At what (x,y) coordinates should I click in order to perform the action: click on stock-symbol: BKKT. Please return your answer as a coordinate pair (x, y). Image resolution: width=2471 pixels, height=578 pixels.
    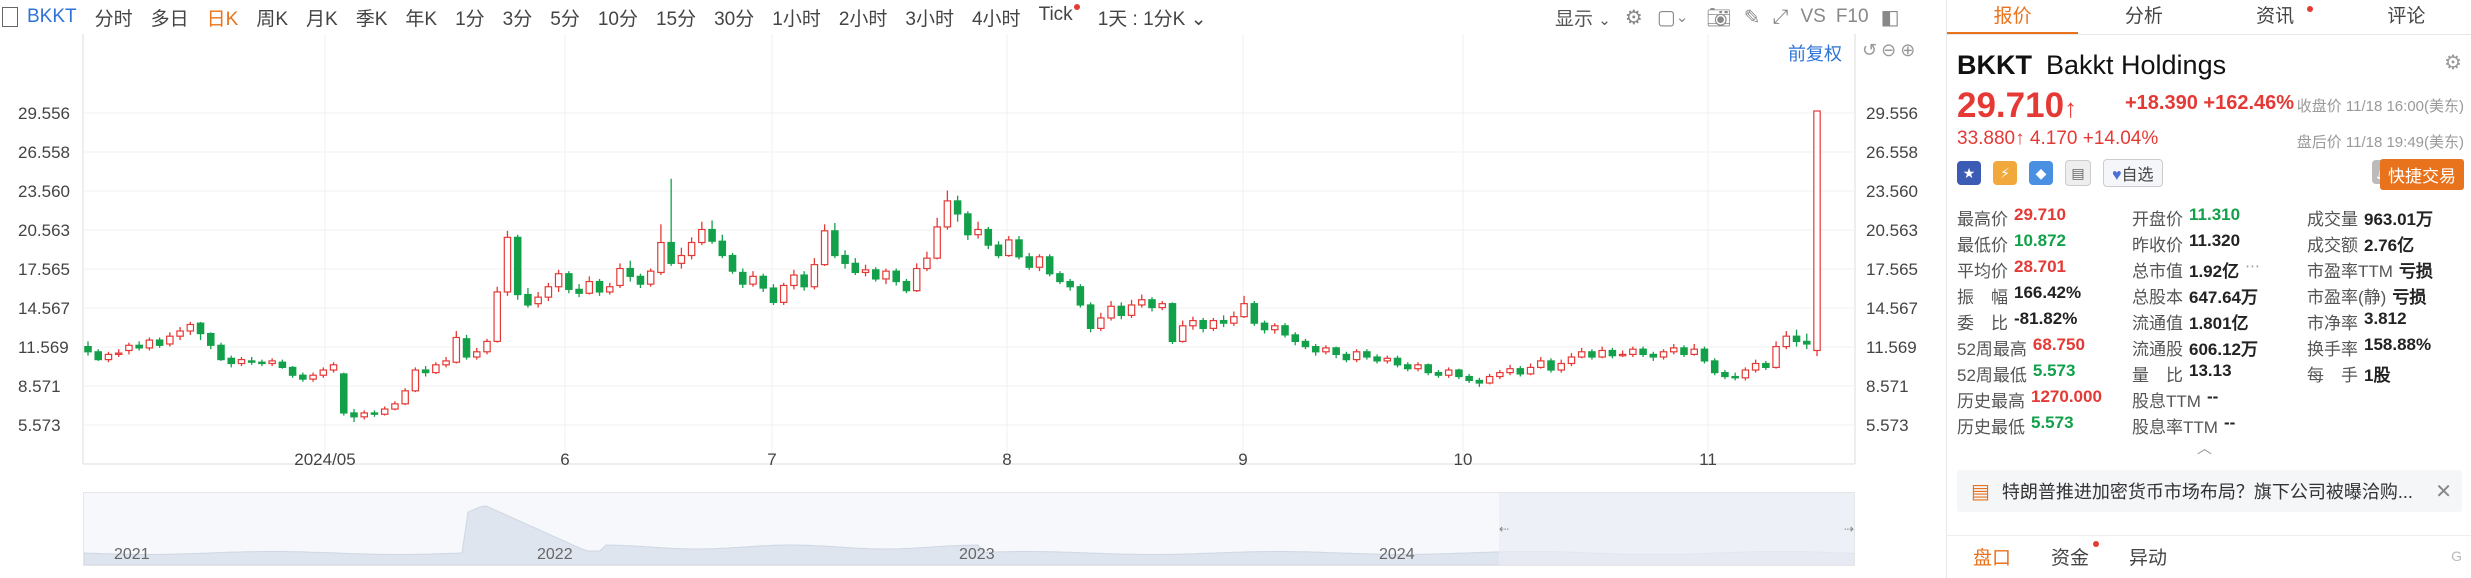
    Looking at the image, I should click on (1994, 65).